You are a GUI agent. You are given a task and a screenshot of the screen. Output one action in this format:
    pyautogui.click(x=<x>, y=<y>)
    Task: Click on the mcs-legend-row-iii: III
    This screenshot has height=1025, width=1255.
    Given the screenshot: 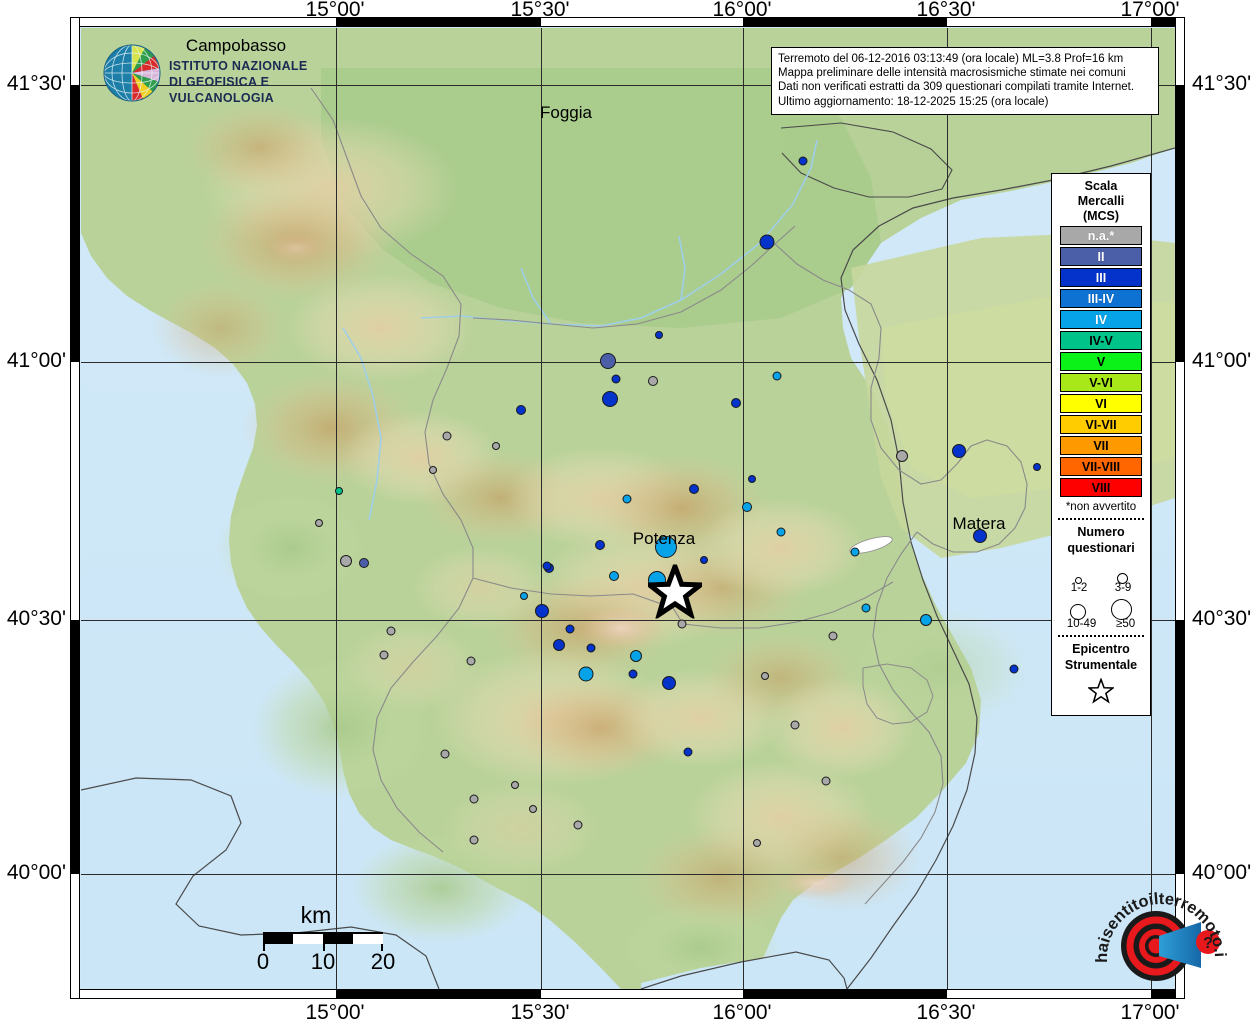 What is the action you would take?
    pyautogui.click(x=1101, y=277)
    